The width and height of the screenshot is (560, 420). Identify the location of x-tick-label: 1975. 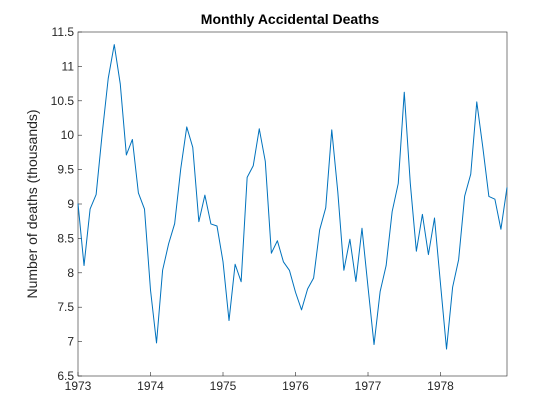
(223, 386).